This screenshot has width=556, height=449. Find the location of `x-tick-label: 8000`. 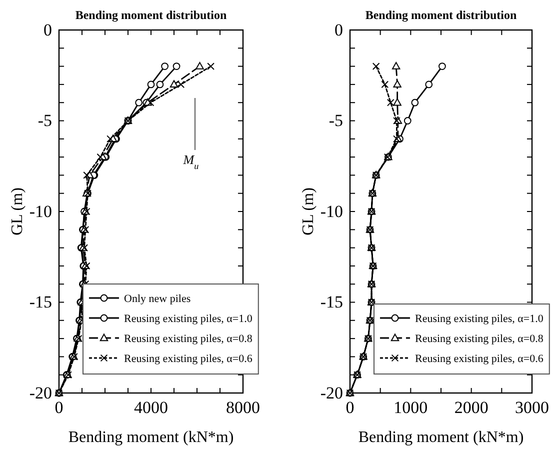

x-tick-label: 8000 is located at coordinates (243, 408).